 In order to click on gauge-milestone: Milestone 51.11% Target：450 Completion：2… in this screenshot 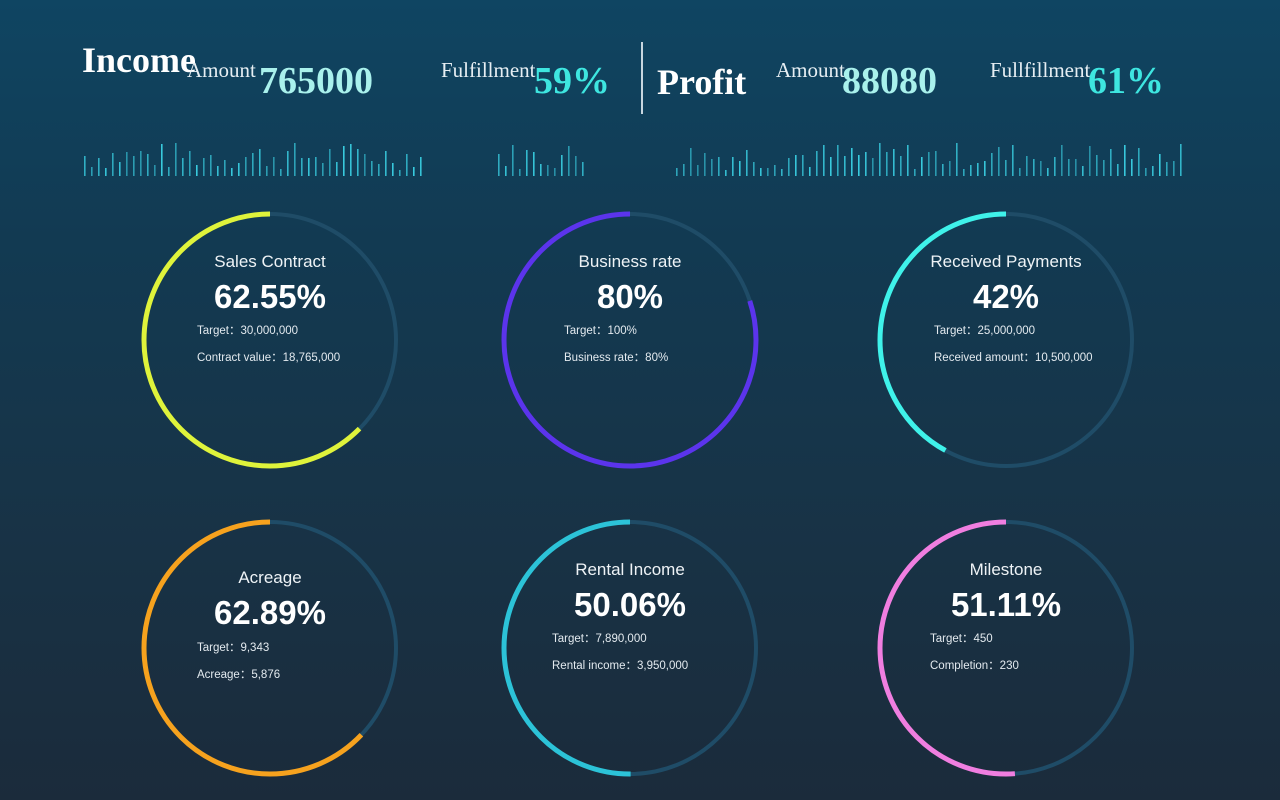, I will do `click(1006, 648)`.